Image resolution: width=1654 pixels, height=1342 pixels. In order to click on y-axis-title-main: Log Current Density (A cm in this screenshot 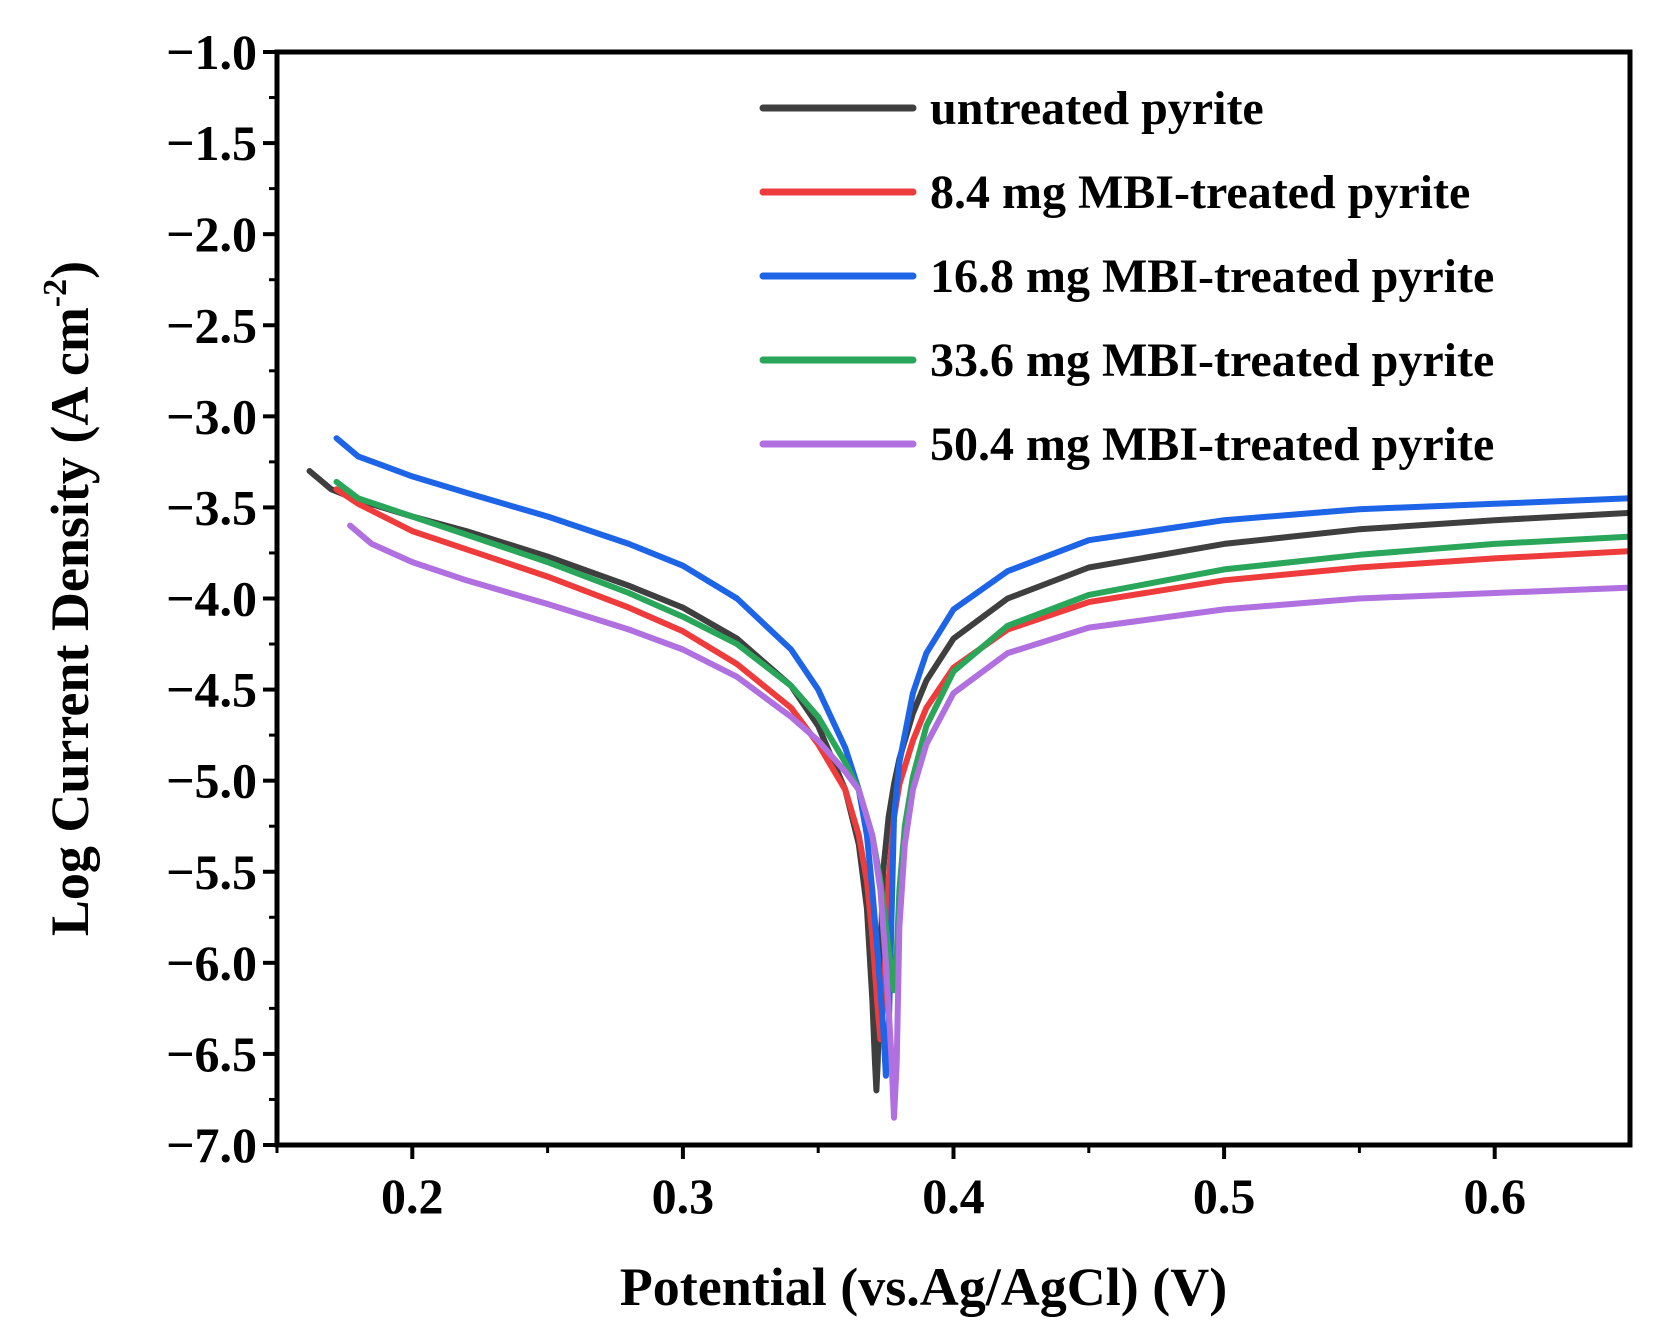, I will do `click(70, 621)`.